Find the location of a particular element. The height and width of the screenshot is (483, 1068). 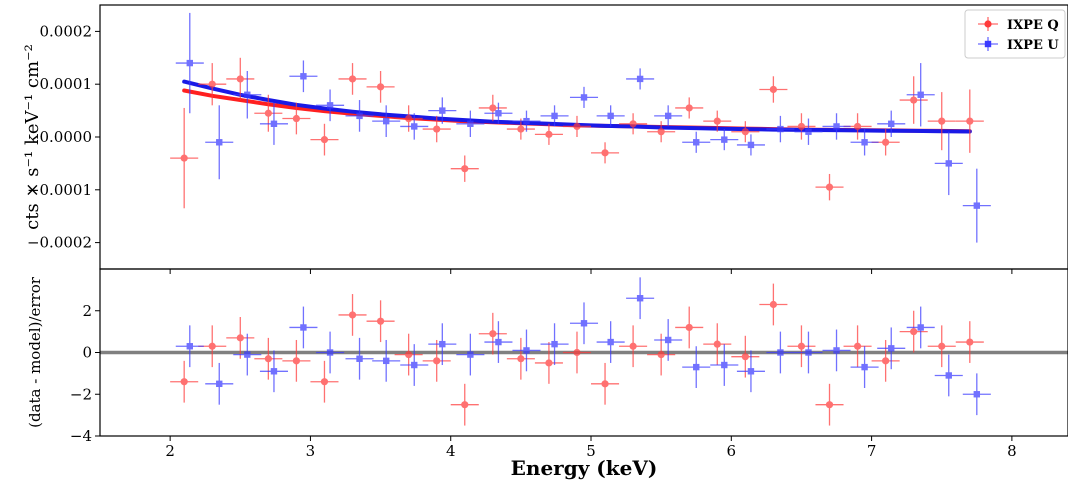

legend-marker-ixpe-q is located at coordinates (988, 24).